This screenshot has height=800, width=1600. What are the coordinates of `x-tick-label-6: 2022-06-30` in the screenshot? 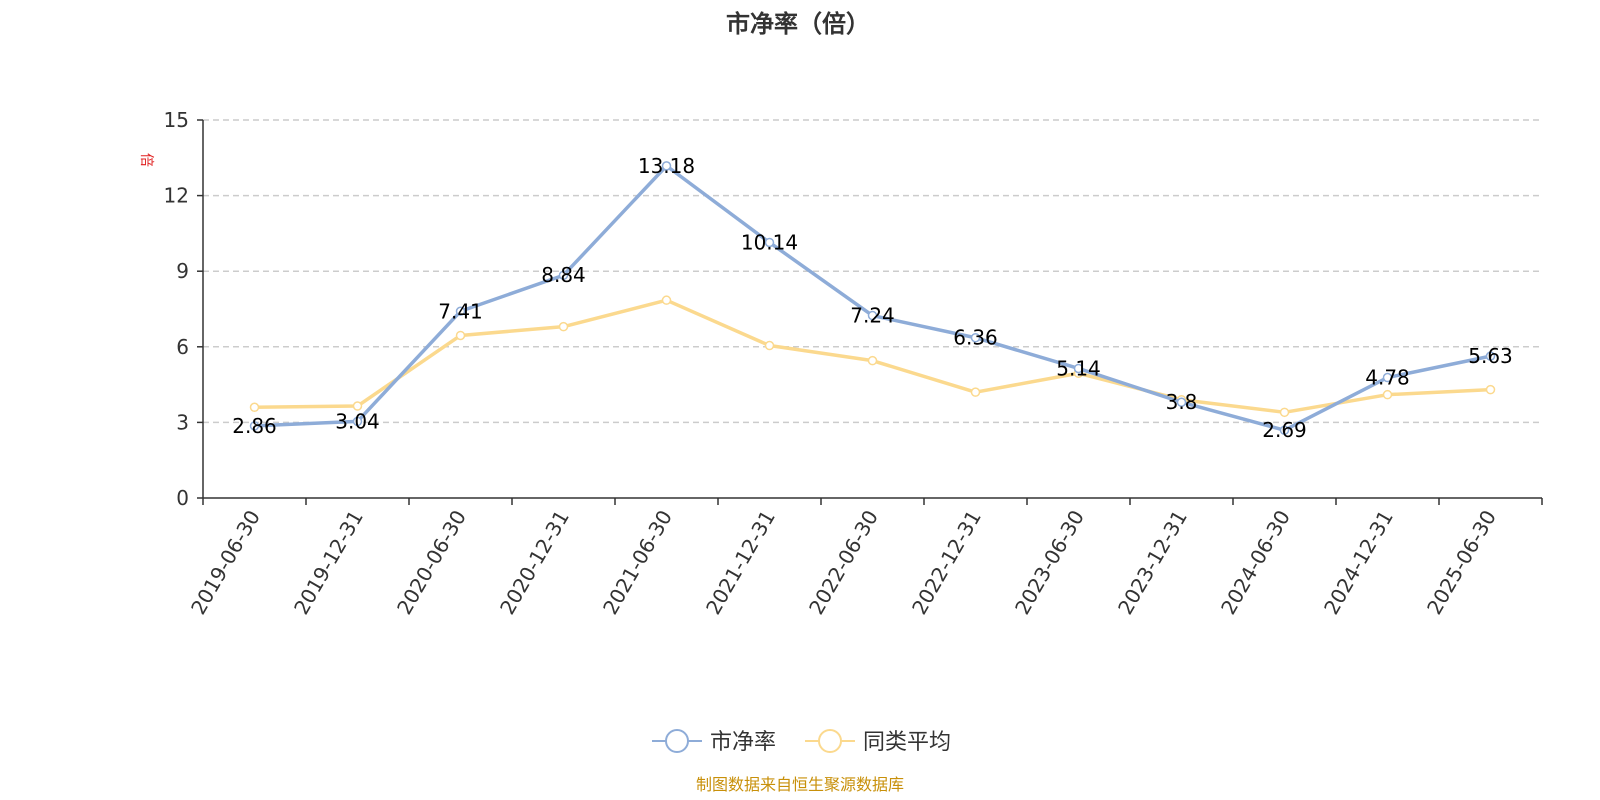 It's located at (843, 562).